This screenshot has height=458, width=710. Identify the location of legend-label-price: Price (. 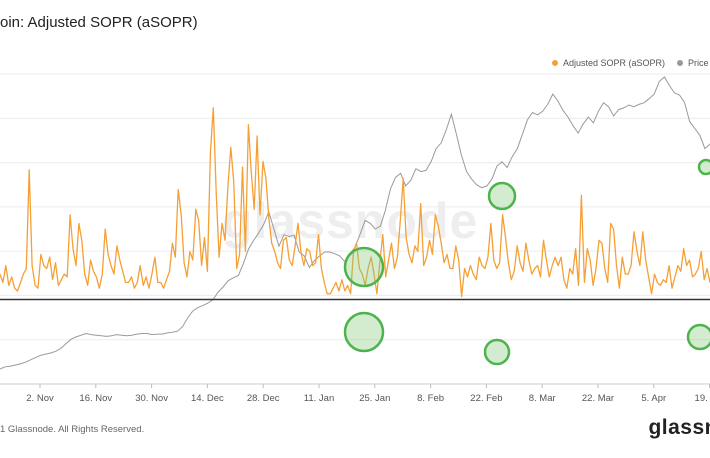
(698, 63).